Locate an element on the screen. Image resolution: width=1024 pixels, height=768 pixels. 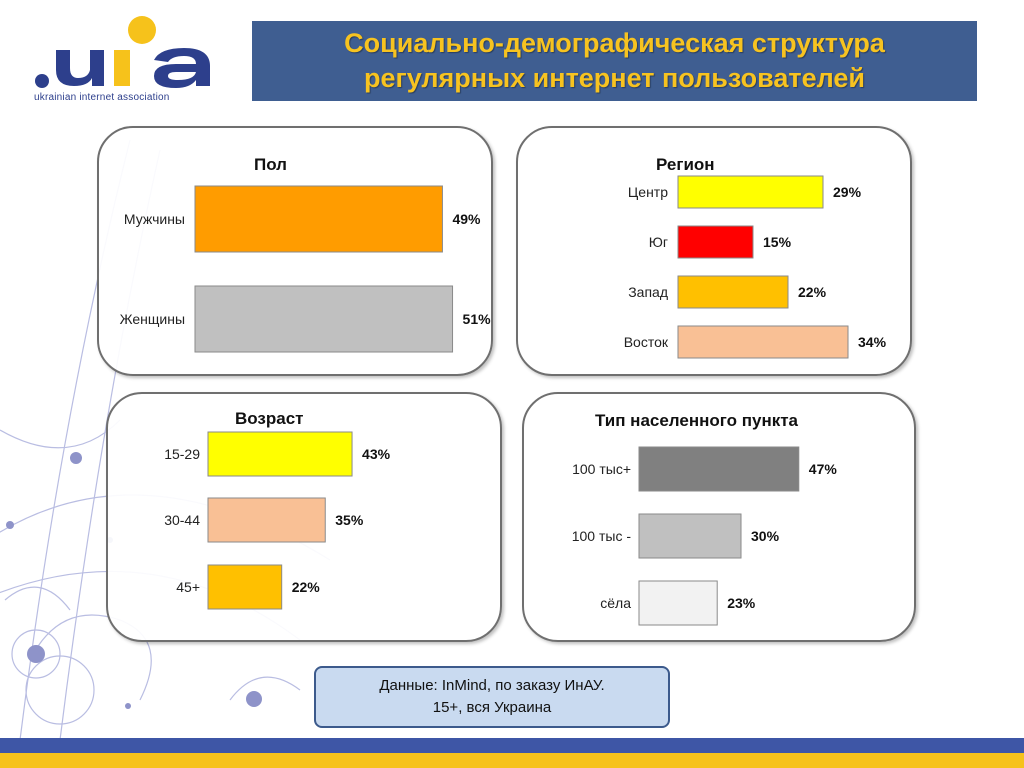
gender-value-label-1: 51% is located at coordinates (477, 319).